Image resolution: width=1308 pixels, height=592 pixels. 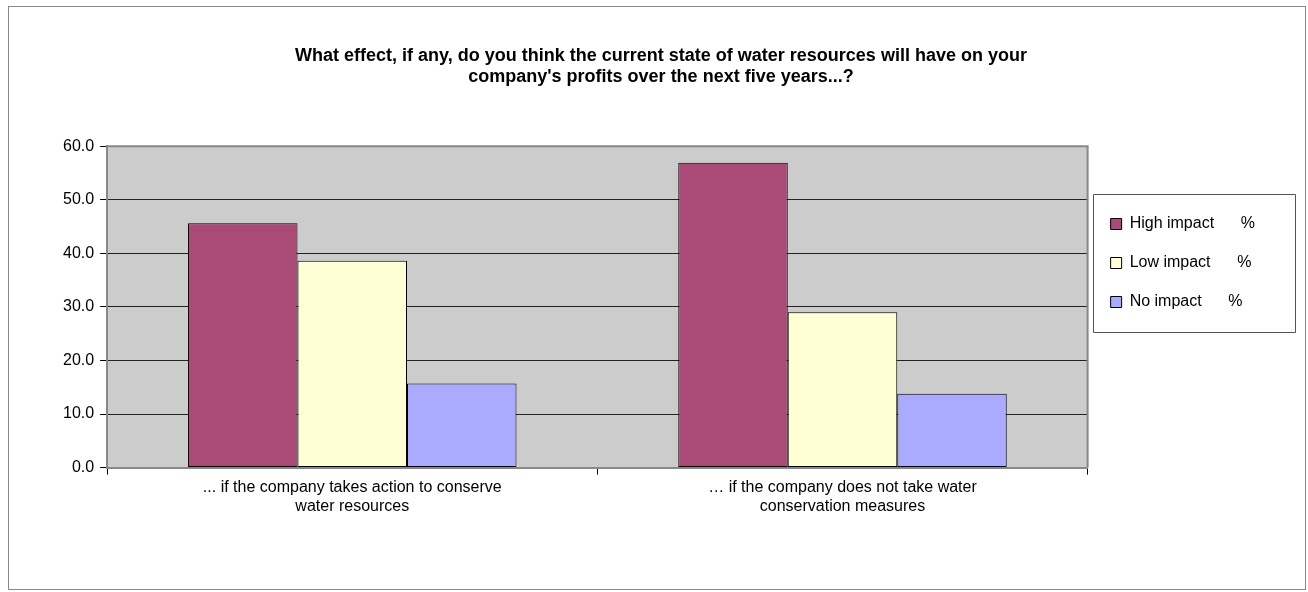 What do you see at coordinates (79, 359) in the screenshot?
I see `y-tick-label: 20.0` at bounding box center [79, 359].